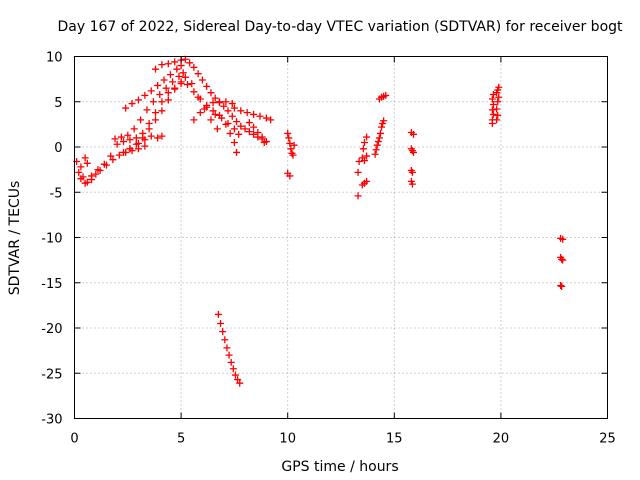 This screenshot has height=480, width=640. Describe the element at coordinates (51, 329) in the screenshot. I see `y-tick-label: -20` at that location.